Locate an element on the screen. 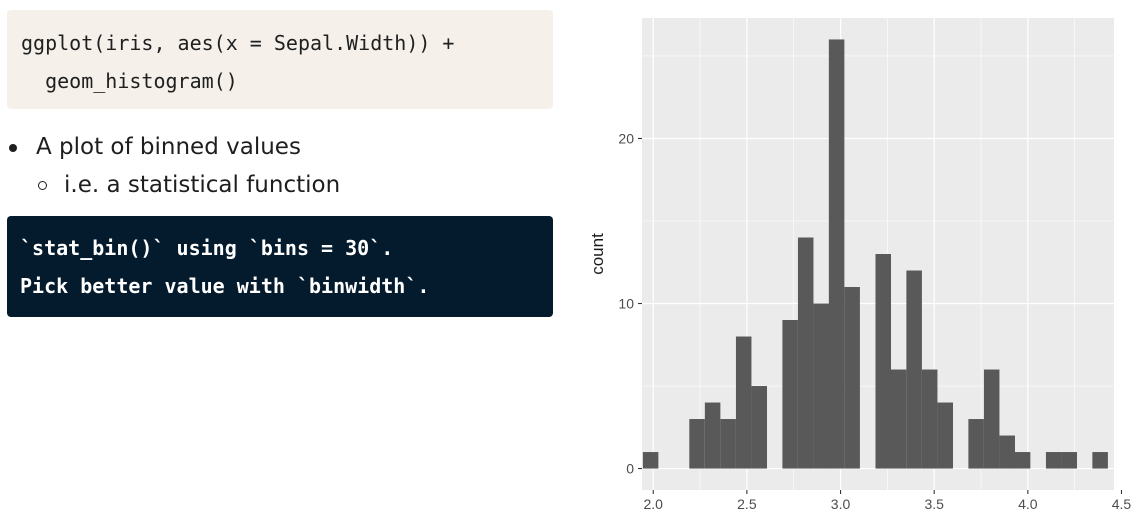 The height and width of the screenshot is (525, 1136). x-tick-label: 2.5 is located at coordinates (747, 504).